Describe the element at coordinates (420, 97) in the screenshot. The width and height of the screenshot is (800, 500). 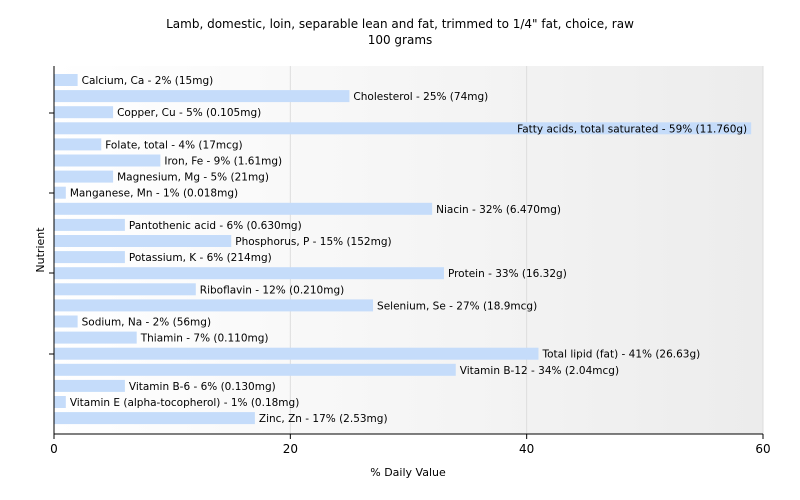
I see `bar-label: Cholesterol - 25% (74mg)` at that location.